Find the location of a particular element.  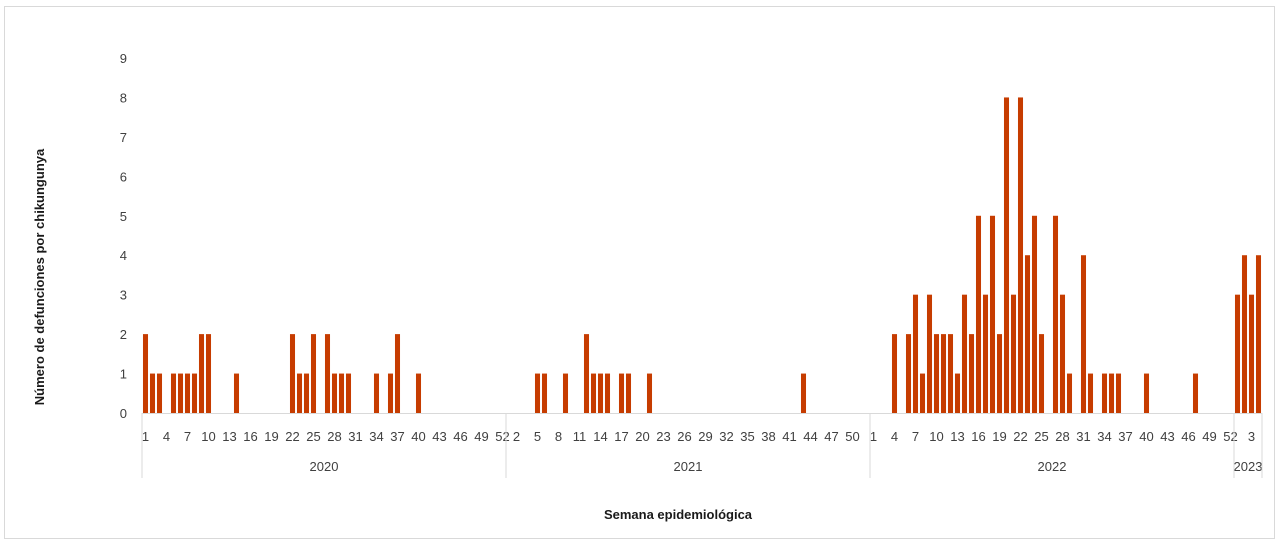

x-tick-label: 14 is located at coordinates (600, 436).